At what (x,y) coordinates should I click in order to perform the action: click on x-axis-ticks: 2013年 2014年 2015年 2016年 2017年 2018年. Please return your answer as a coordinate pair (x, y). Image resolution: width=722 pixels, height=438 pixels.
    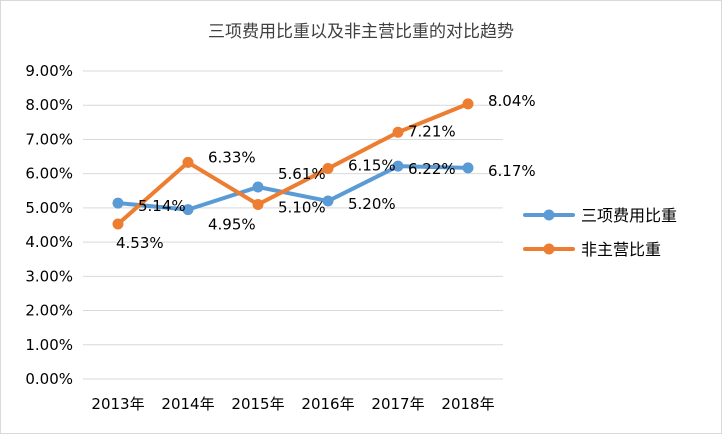
    Looking at the image, I should click on (292, 404).